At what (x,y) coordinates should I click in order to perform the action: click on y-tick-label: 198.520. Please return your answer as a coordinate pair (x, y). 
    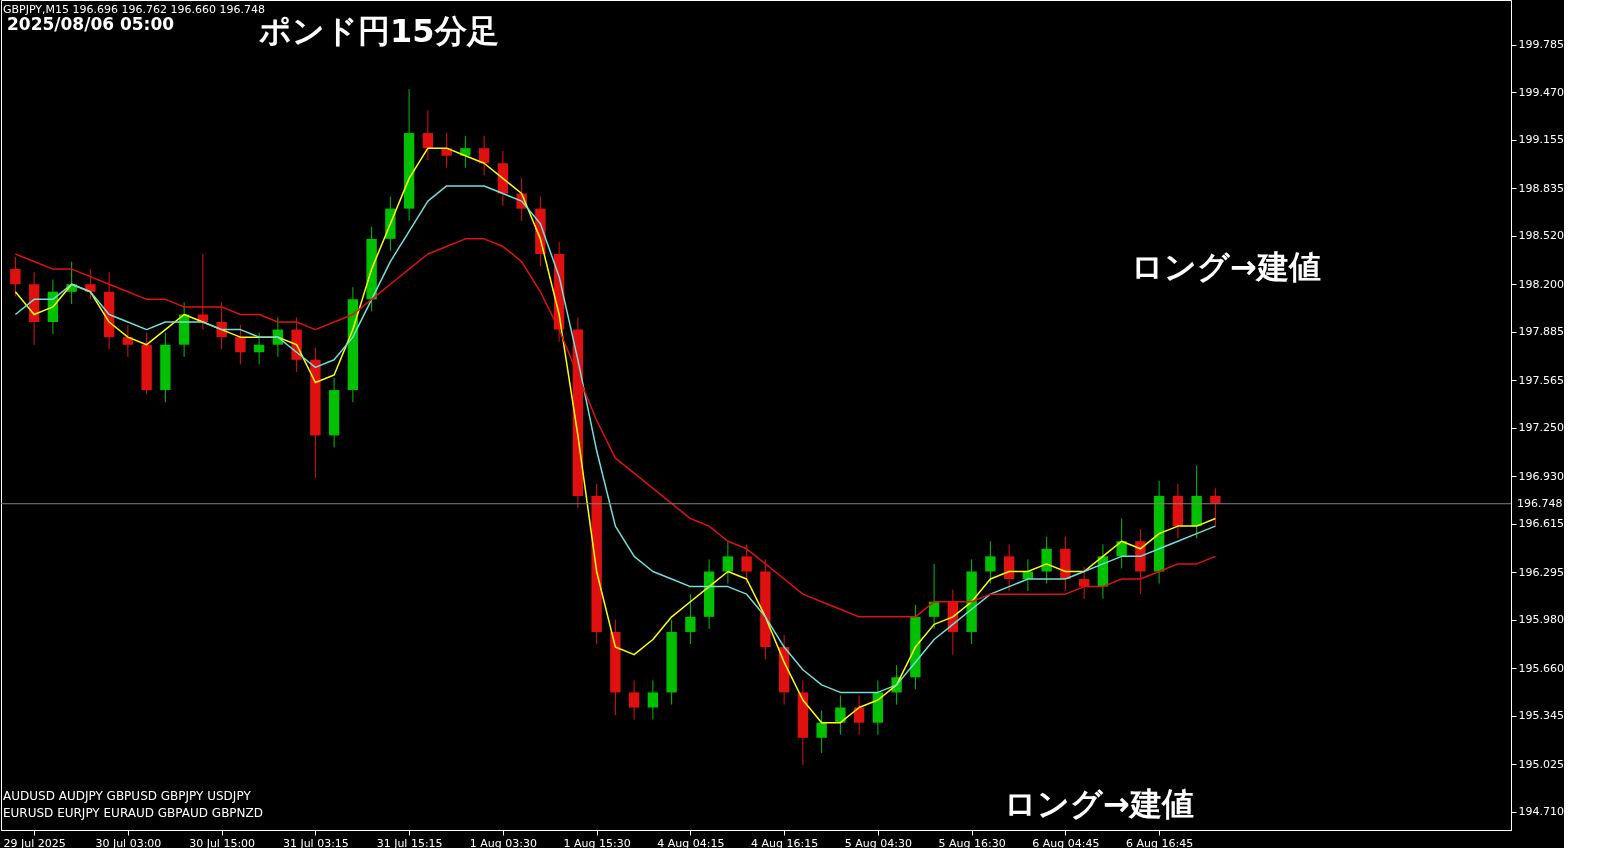
    Looking at the image, I should click on (1541, 236).